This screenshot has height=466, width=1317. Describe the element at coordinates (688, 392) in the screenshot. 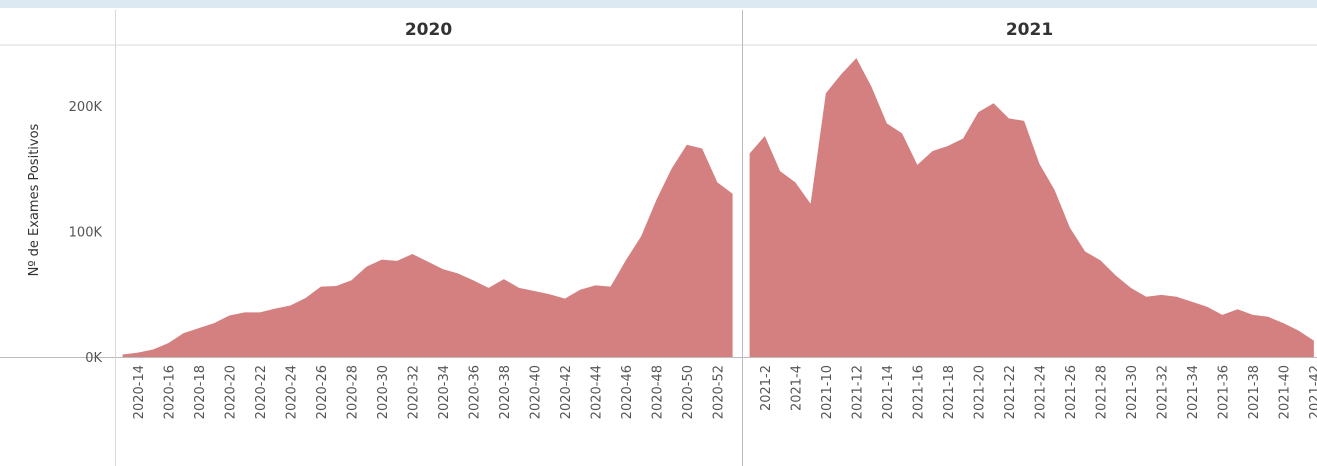

I see `x-tick-label: 2020-50` at that location.